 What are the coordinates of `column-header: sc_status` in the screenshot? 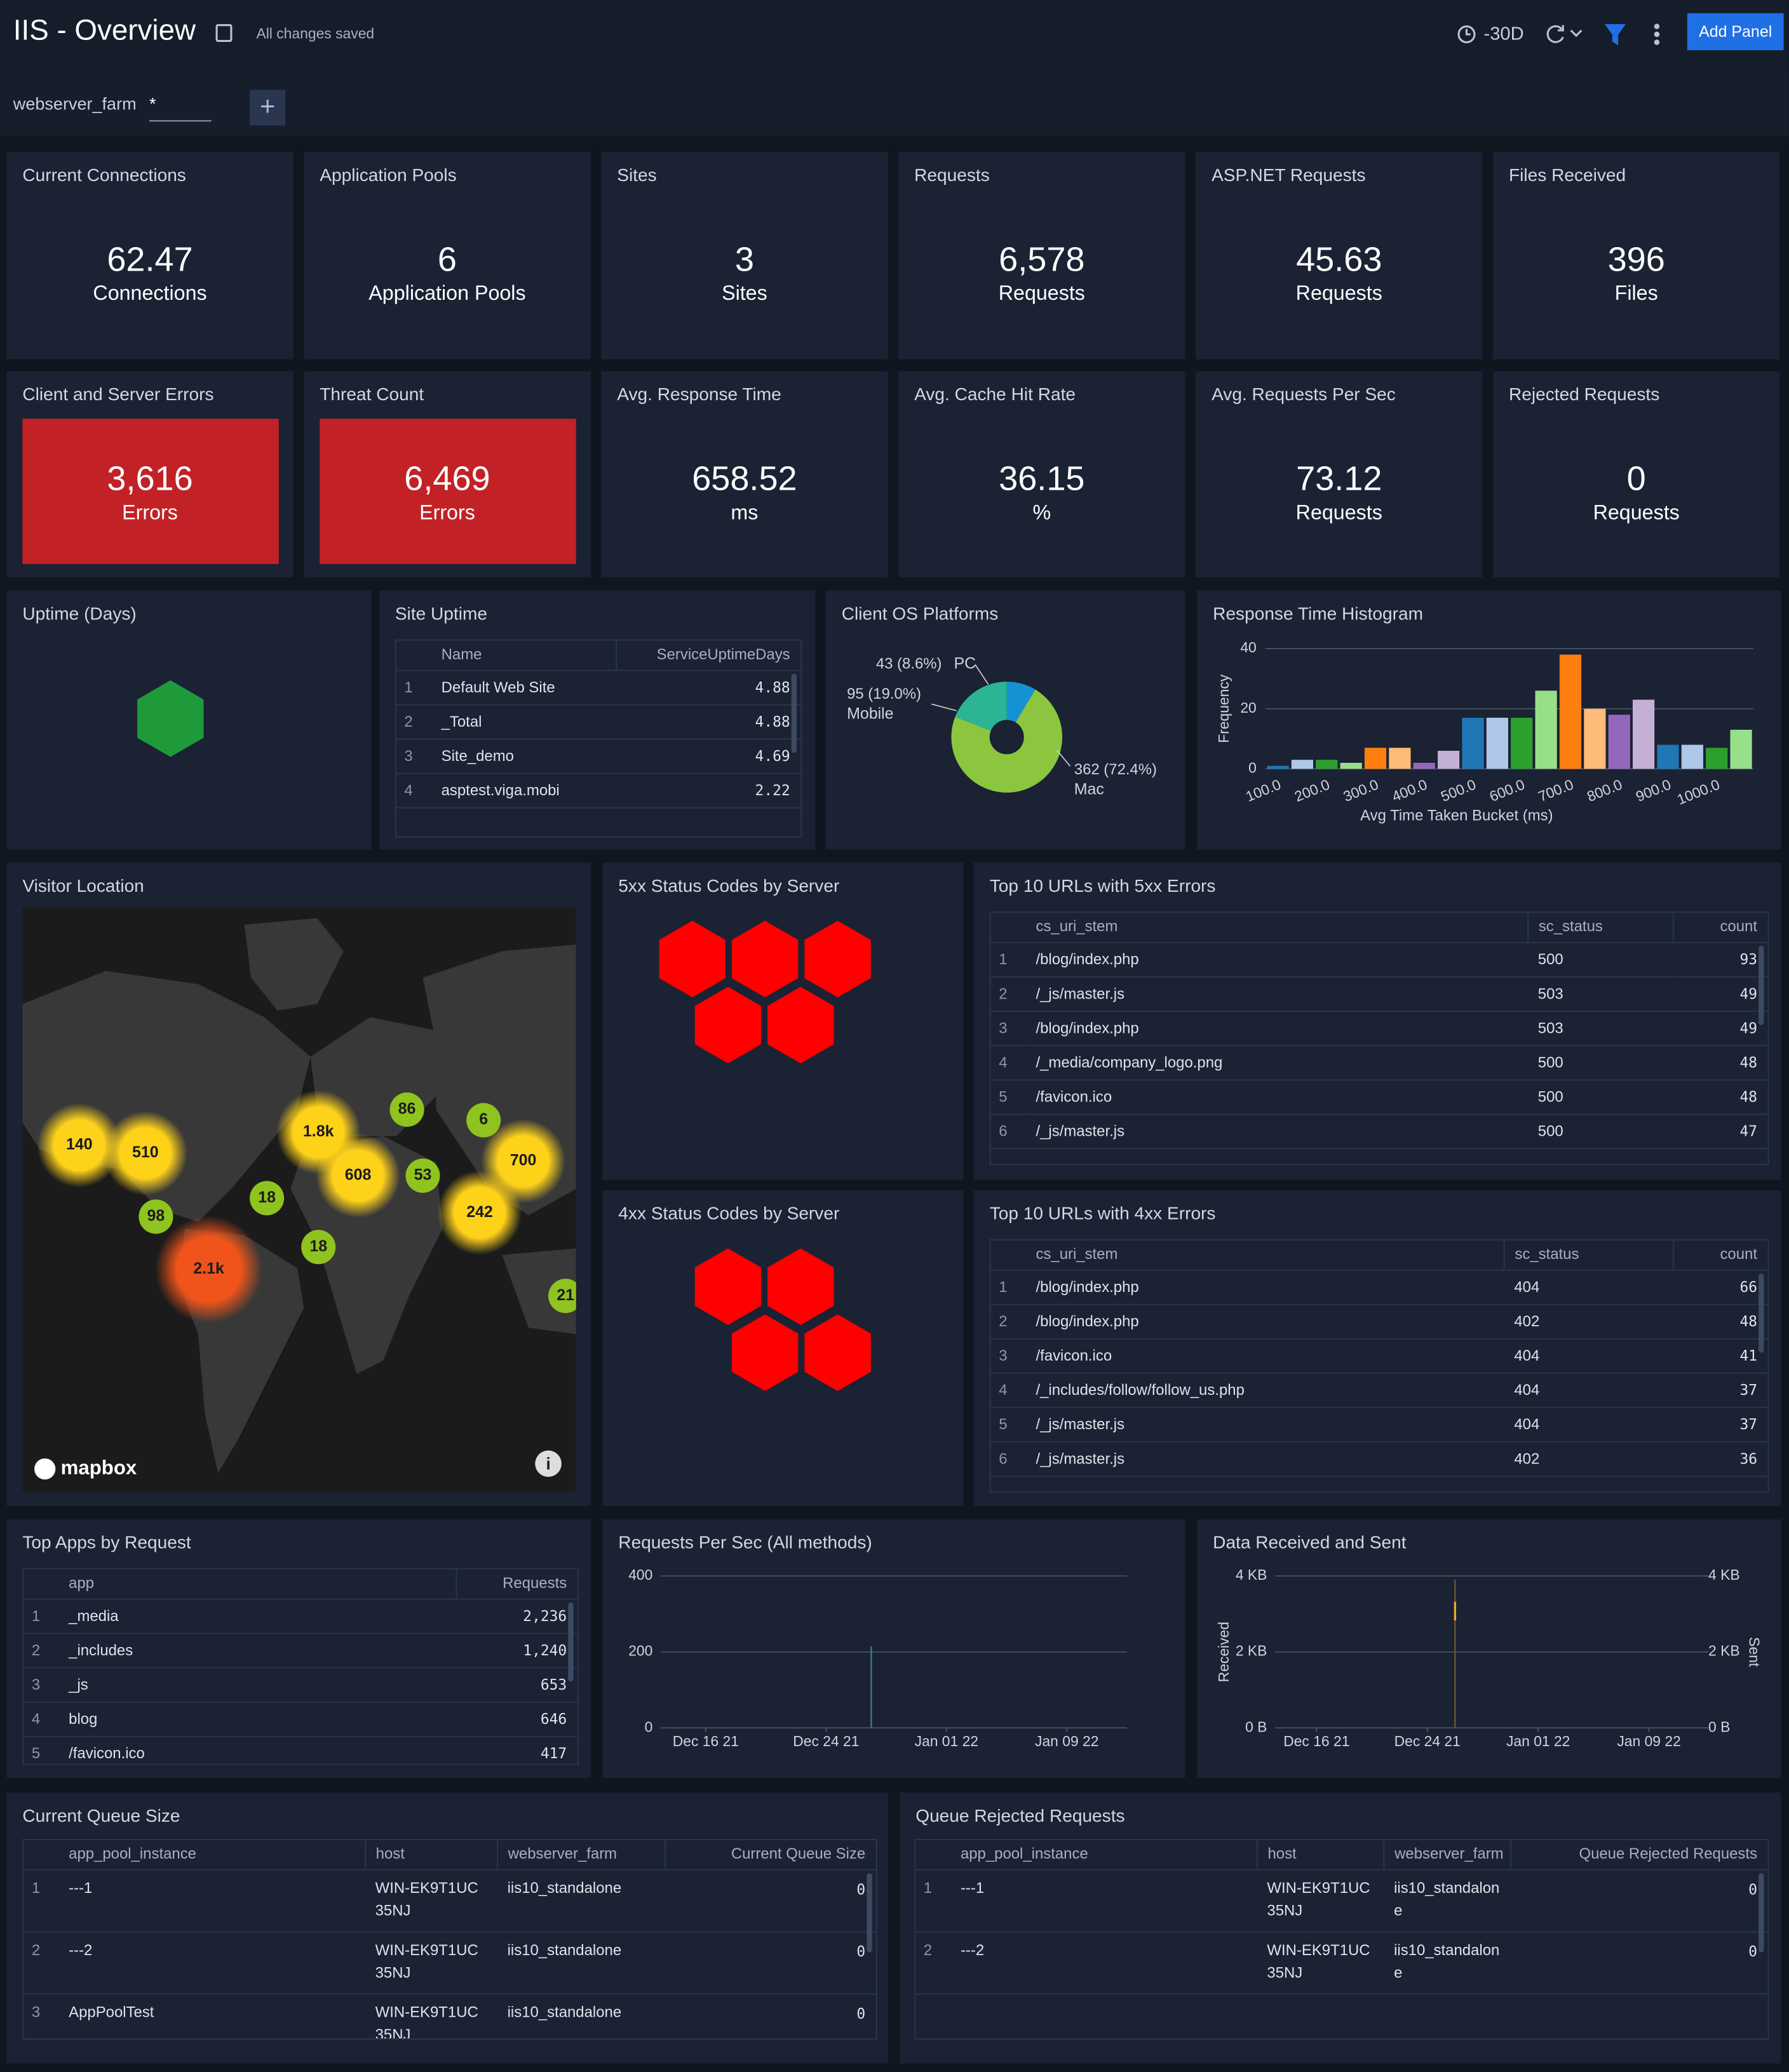 It's located at (1600, 928).